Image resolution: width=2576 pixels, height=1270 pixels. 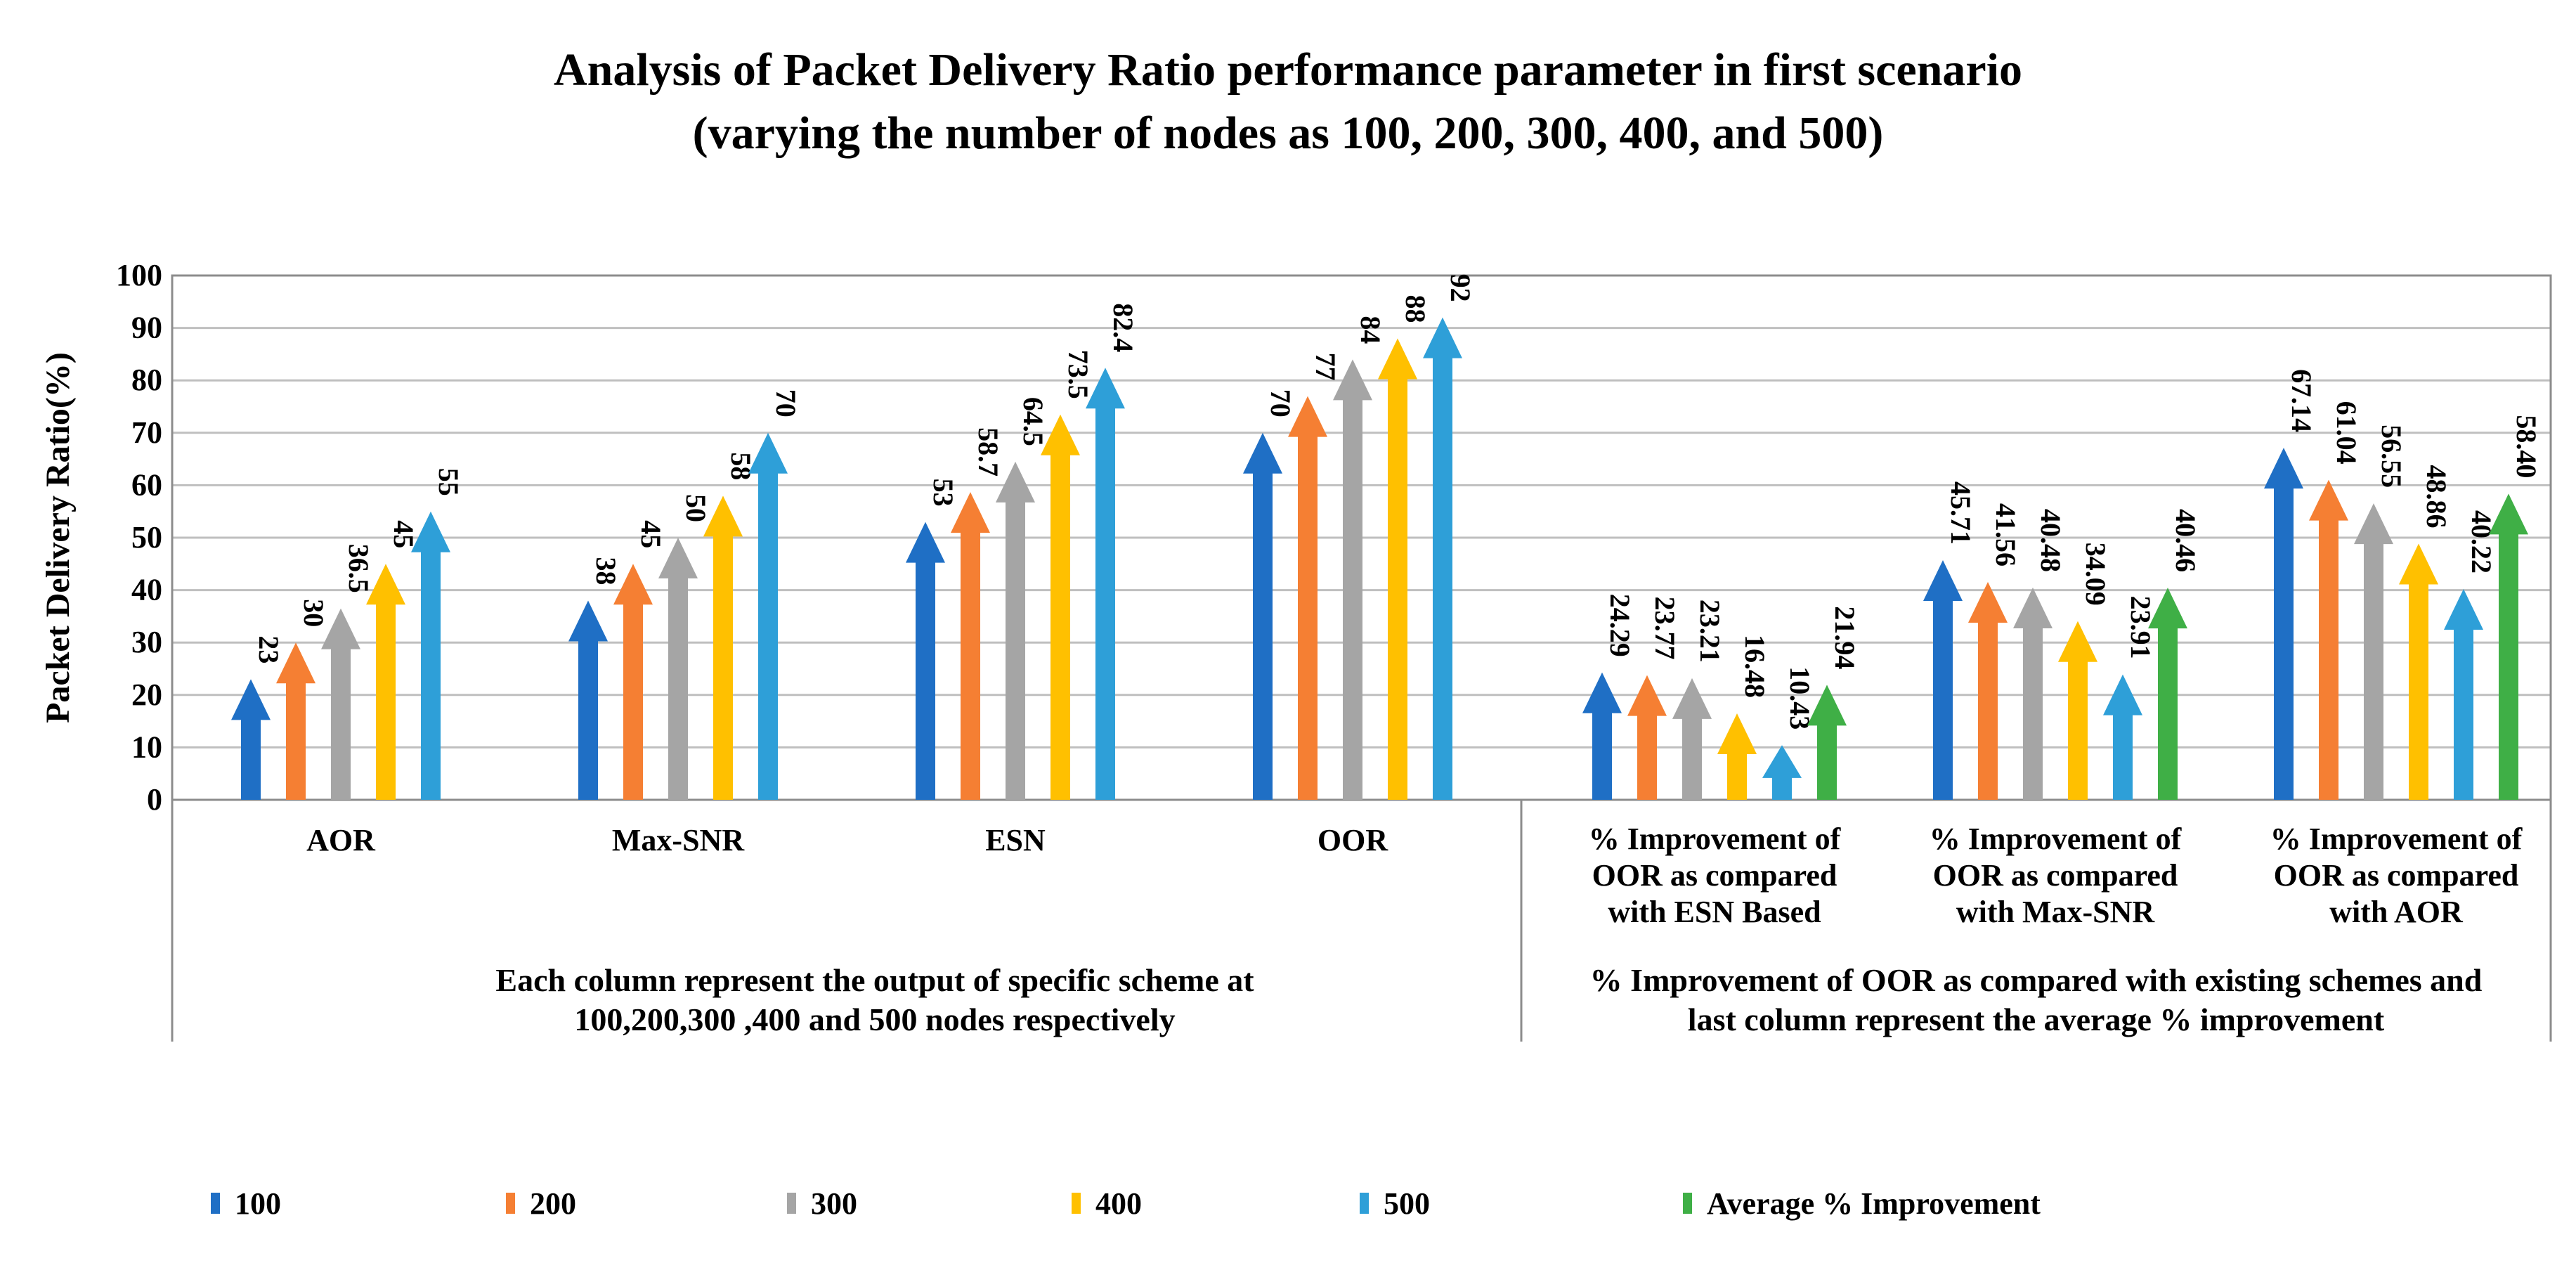 I want to click on data-label: 23.77, so click(x=1665, y=628).